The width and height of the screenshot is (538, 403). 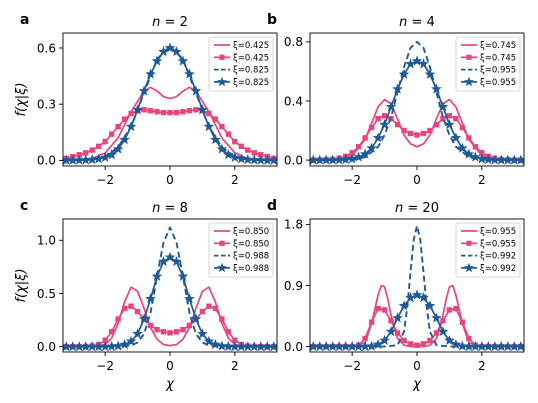 I want to click on panel-letter: d, so click(x=272, y=206).